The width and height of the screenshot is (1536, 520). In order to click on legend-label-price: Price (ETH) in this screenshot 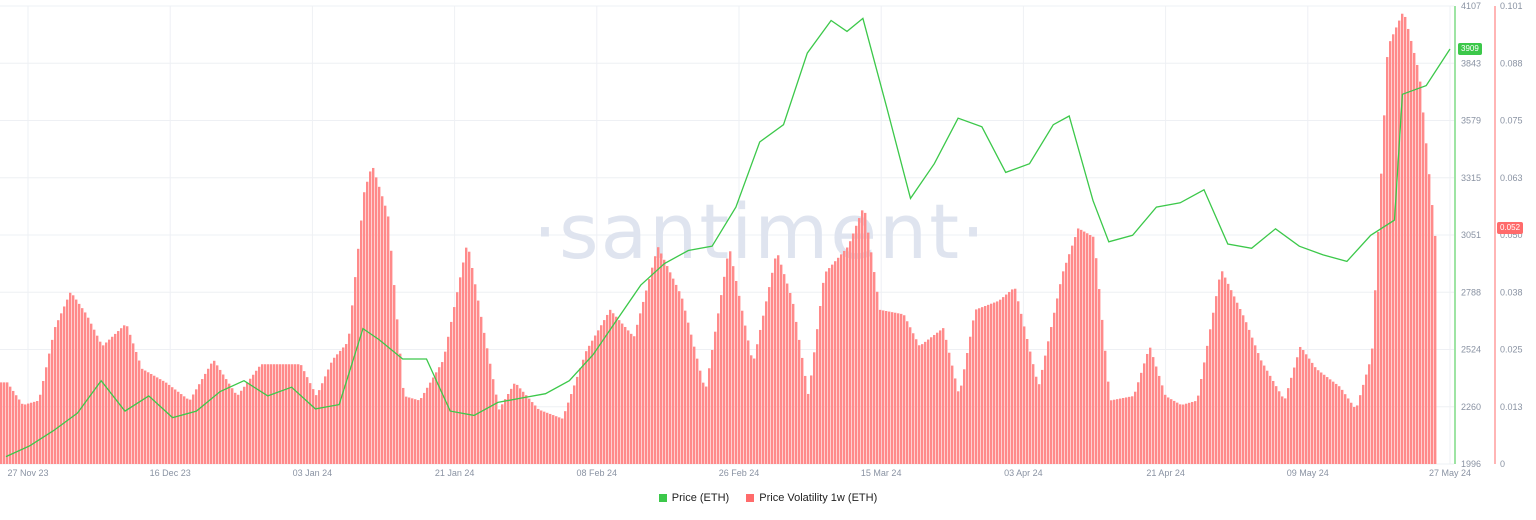, I will do `click(700, 498)`.